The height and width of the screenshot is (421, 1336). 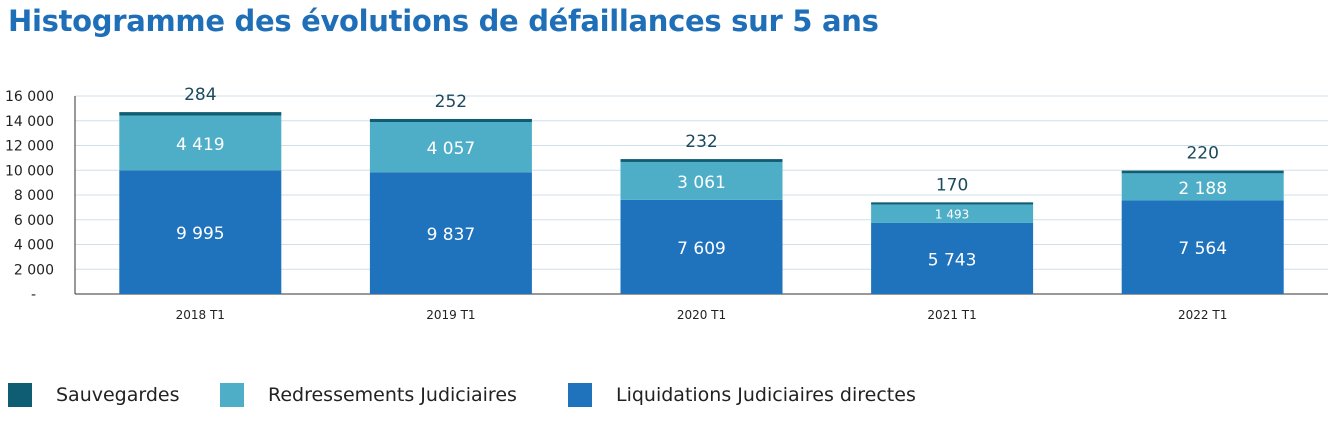 What do you see at coordinates (951, 315) in the screenshot?
I see `x-tick-label: 2021 T1` at bounding box center [951, 315].